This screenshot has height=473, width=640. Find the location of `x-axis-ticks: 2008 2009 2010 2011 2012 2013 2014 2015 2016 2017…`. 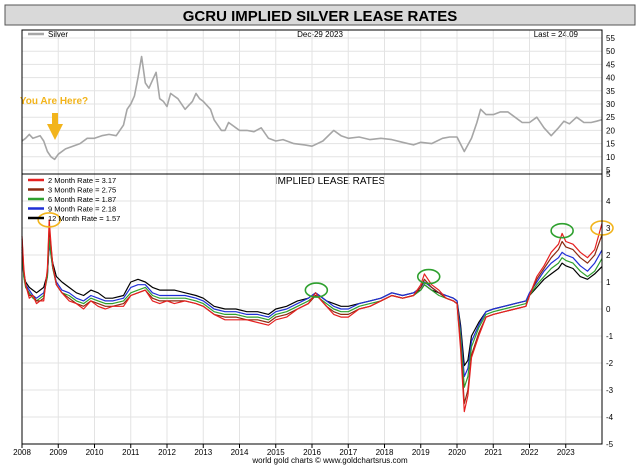

x-axis-ticks: 2008 2009 2010 2011 2012 2013 2014 2015 2016 2017… is located at coordinates (294, 450).